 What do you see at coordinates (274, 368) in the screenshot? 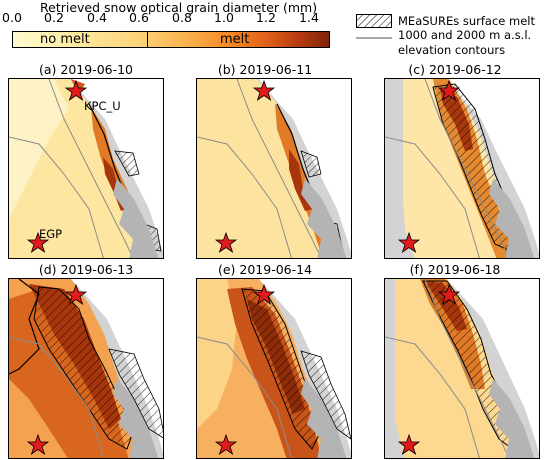
I see `map-panel-e` at bounding box center [274, 368].